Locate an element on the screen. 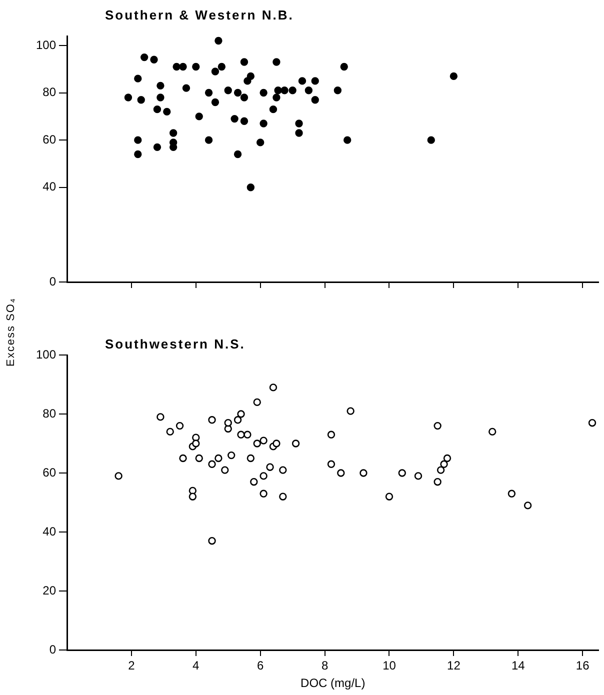 This screenshot has width=604, height=695. x-tick-label: 8 is located at coordinates (324, 665).